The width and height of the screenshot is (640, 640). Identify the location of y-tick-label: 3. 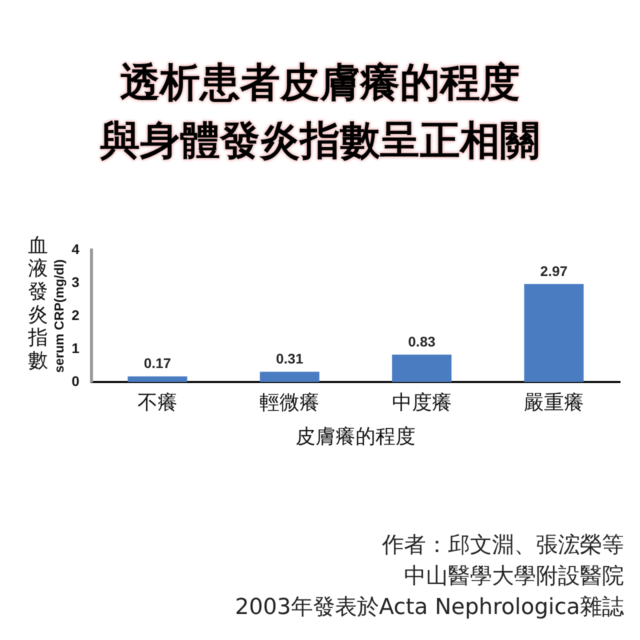
(76, 282).